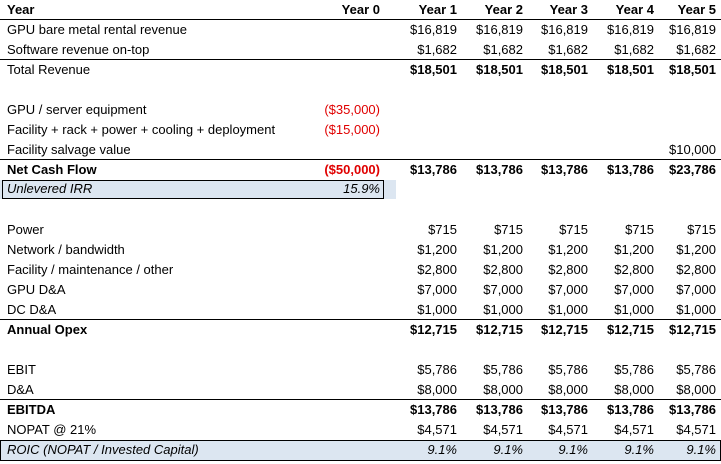  Describe the element at coordinates (437, 369) in the screenshot. I see `cell-year-1: $5,786` at that location.